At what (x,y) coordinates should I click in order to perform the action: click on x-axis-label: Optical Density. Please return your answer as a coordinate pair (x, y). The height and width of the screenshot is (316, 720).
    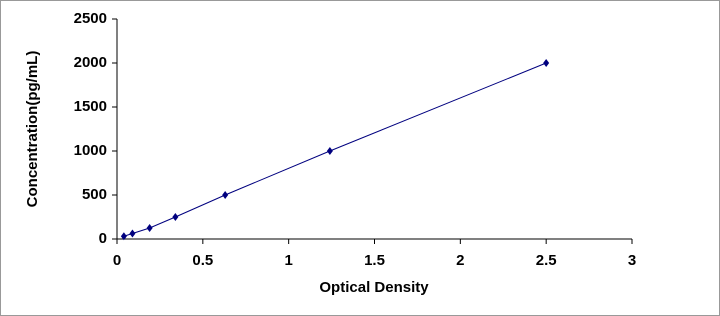
    Looking at the image, I should click on (374, 287).